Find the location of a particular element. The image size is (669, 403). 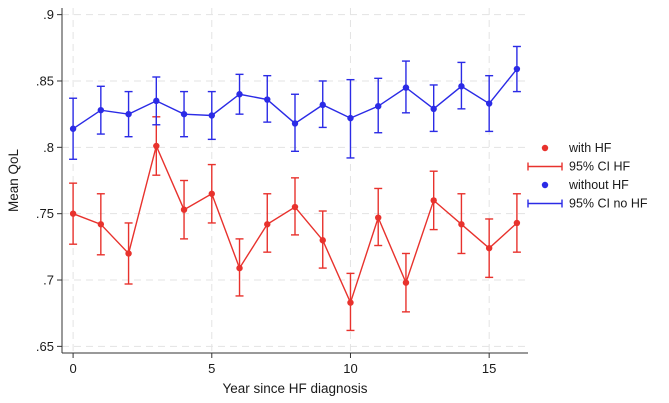

legend-item: with HF is located at coordinates (576, 148).